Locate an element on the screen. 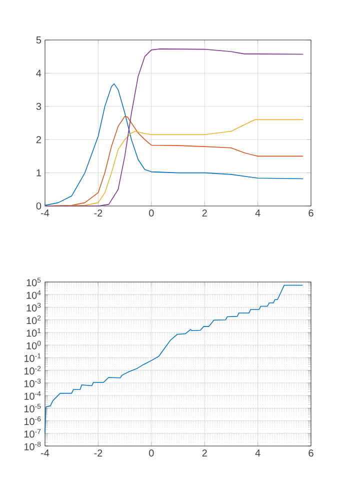 The height and width of the screenshot is (503, 342). y-tick-label: 2 is located at coordinates (38, 140).